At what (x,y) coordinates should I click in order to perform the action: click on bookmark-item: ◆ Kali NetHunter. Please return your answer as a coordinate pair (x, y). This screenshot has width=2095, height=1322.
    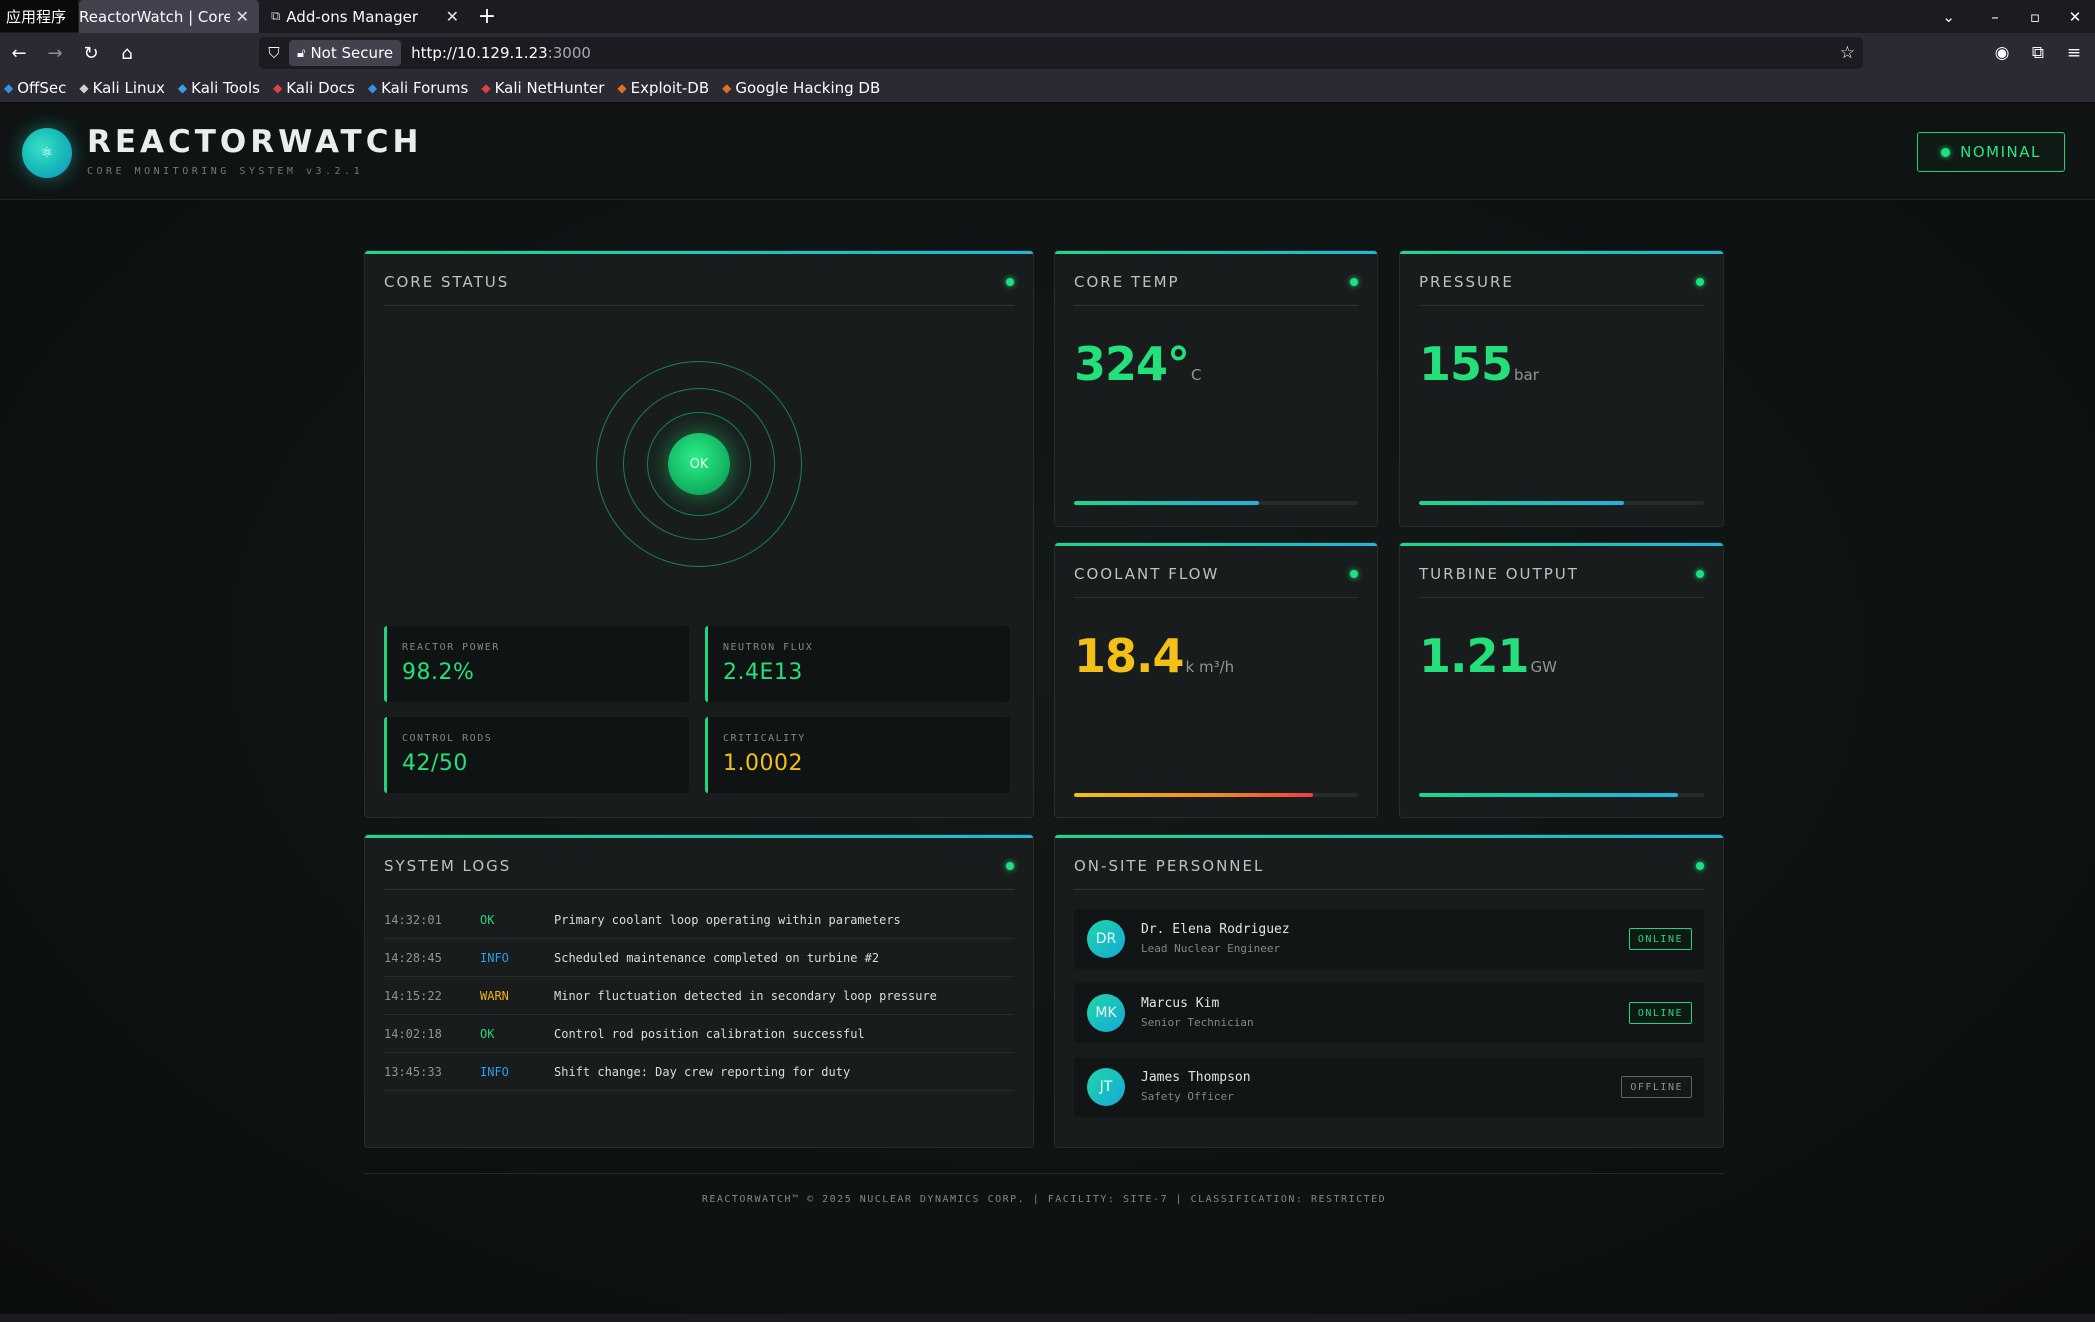
    Looking at the image, I should click on (542, 88).